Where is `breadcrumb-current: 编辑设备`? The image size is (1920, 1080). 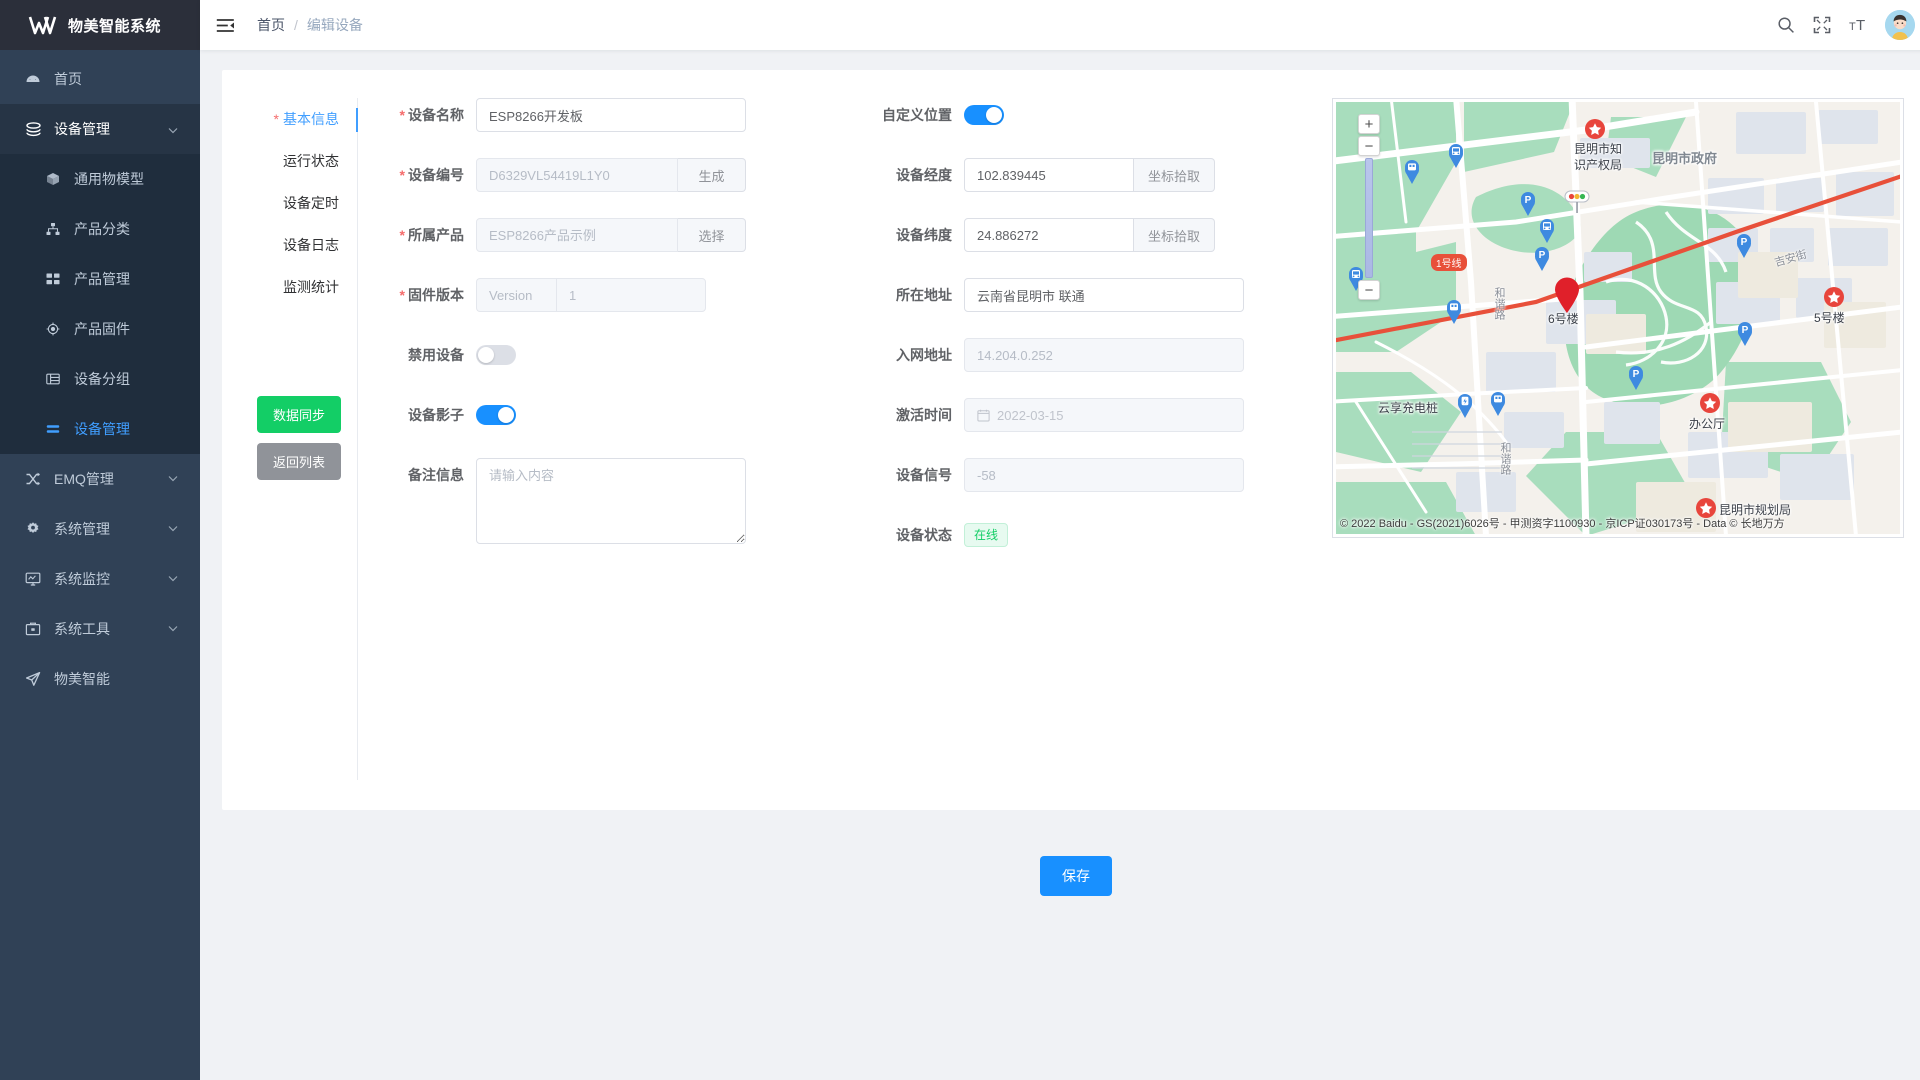
breadcrumb-current: 编辑设备 is located at coordinates (334, 25).